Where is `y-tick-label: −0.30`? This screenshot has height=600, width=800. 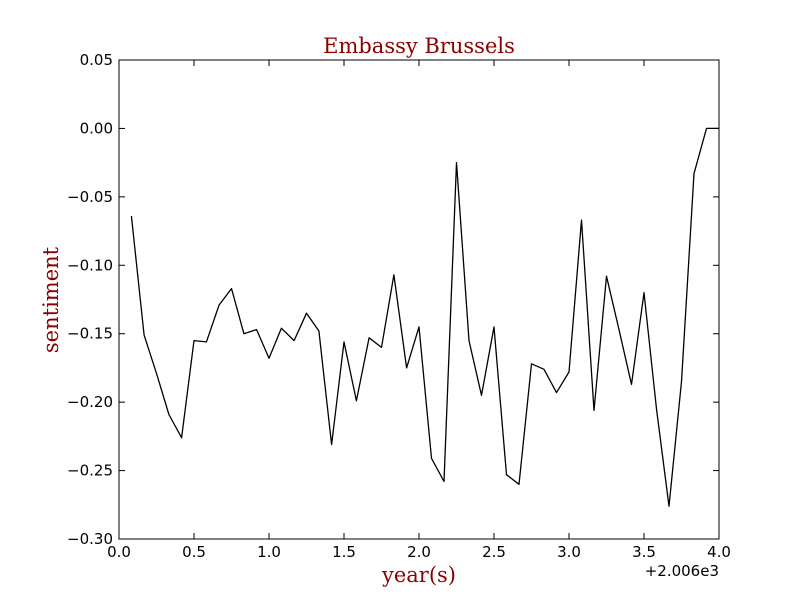 y-tick-label: −0.30 is located at coordinates (90, 539).